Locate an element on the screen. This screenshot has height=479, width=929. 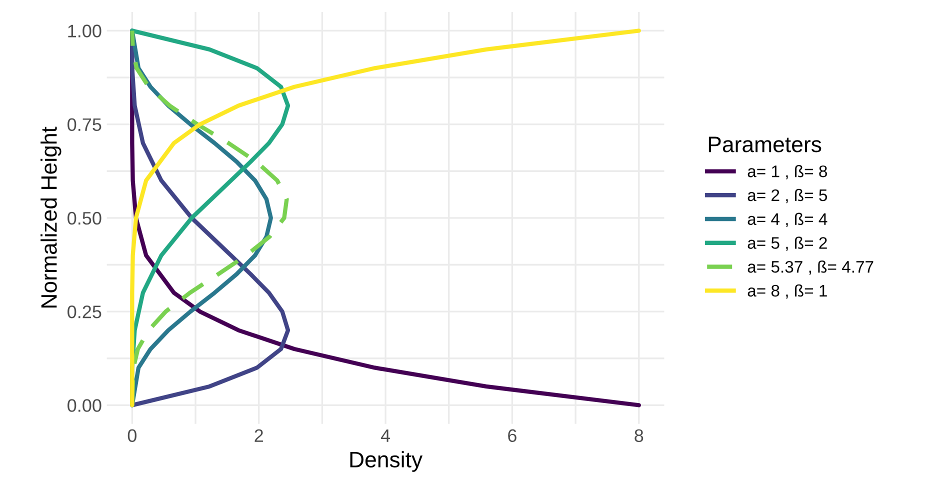
legend-label: a= 2 , ß= 5 is located at coordinates (788, 196).